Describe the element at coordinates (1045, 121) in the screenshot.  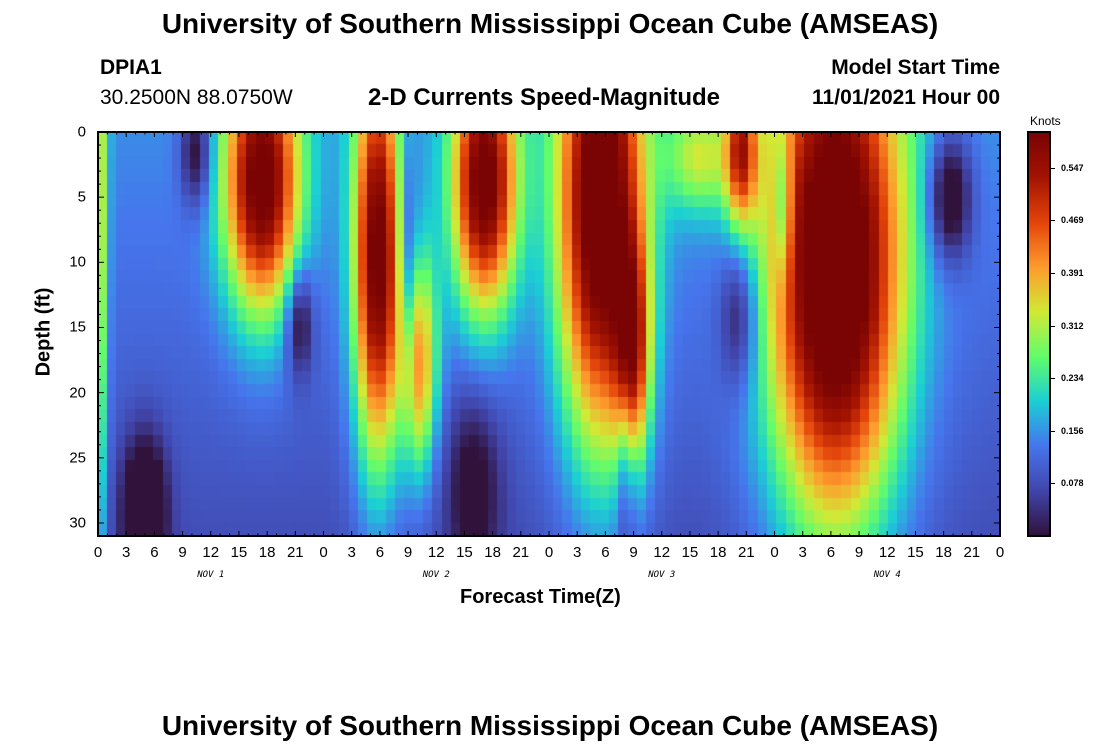
I see `colorbar-label: Knots` at that location.